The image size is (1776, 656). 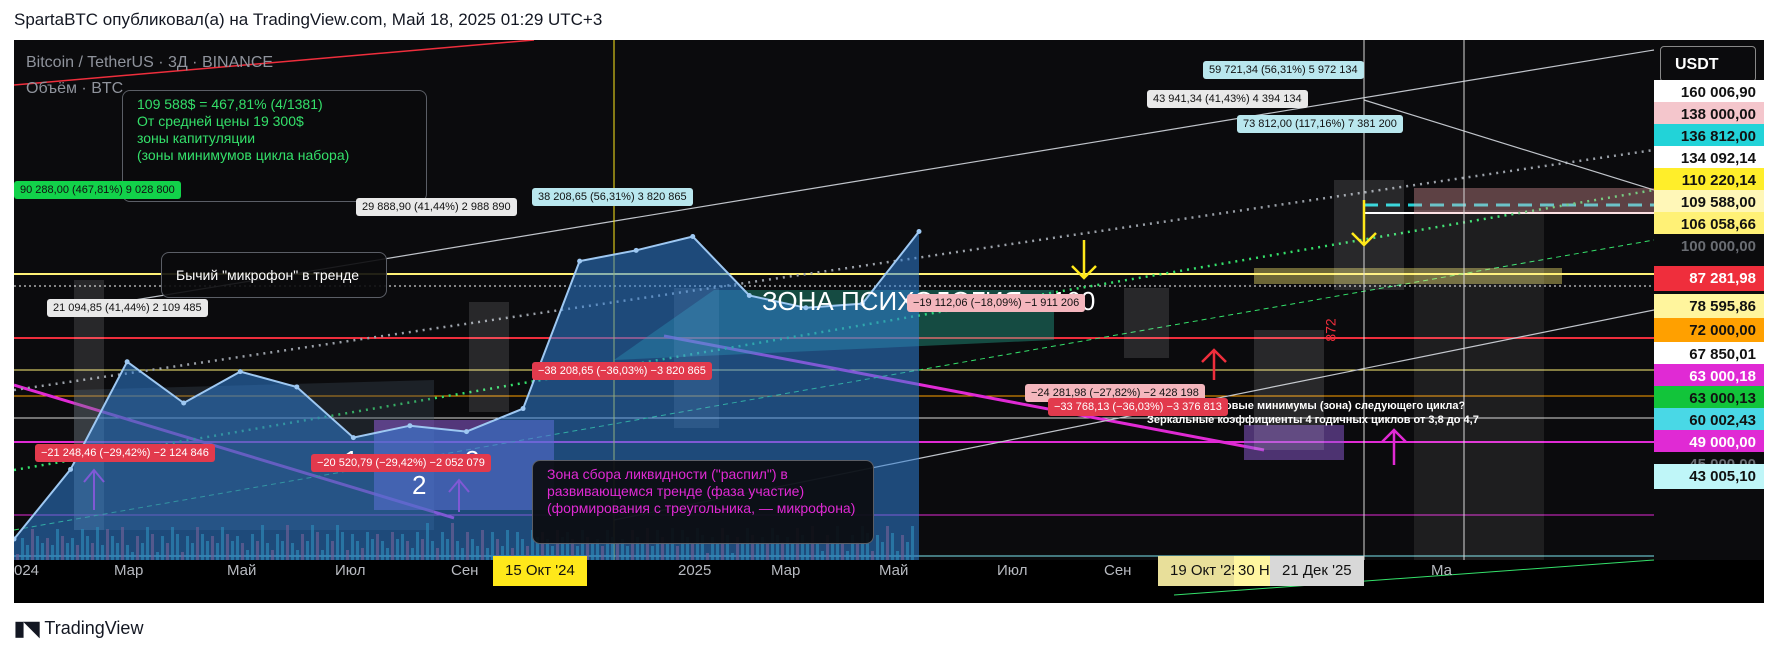 What do you see at coordinates (243, 155) in the screenshot?
I see `note-line: (зоны минимумов цикла набора)` at bounding box center [243, 155].